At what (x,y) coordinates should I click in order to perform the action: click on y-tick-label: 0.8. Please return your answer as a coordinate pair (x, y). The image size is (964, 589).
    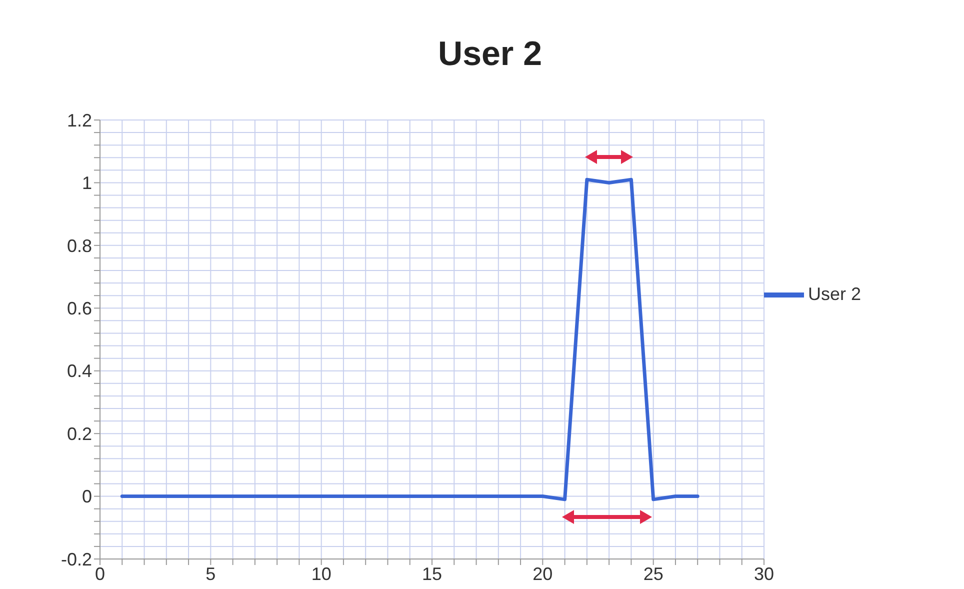
    Looking at the image, I should click on (79, 246).